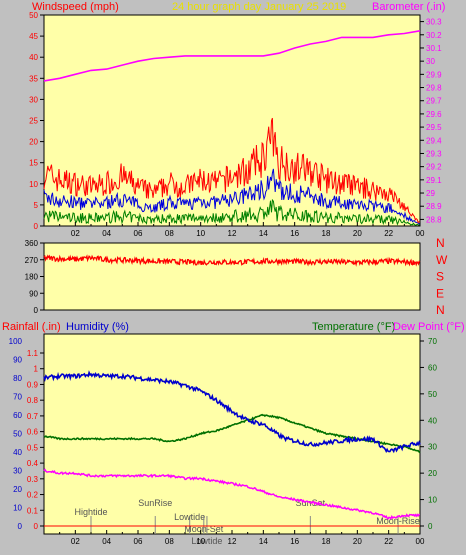  Describe the element at coordinates (442, 260) in the screenshot. I see `compass-letter: W` at that location.